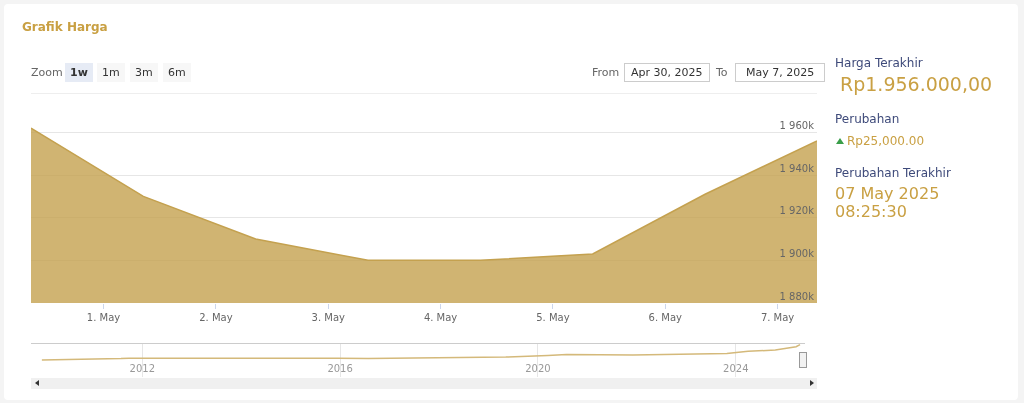  I want to click on y-tick-label: 1 940k, so click(797, 168).